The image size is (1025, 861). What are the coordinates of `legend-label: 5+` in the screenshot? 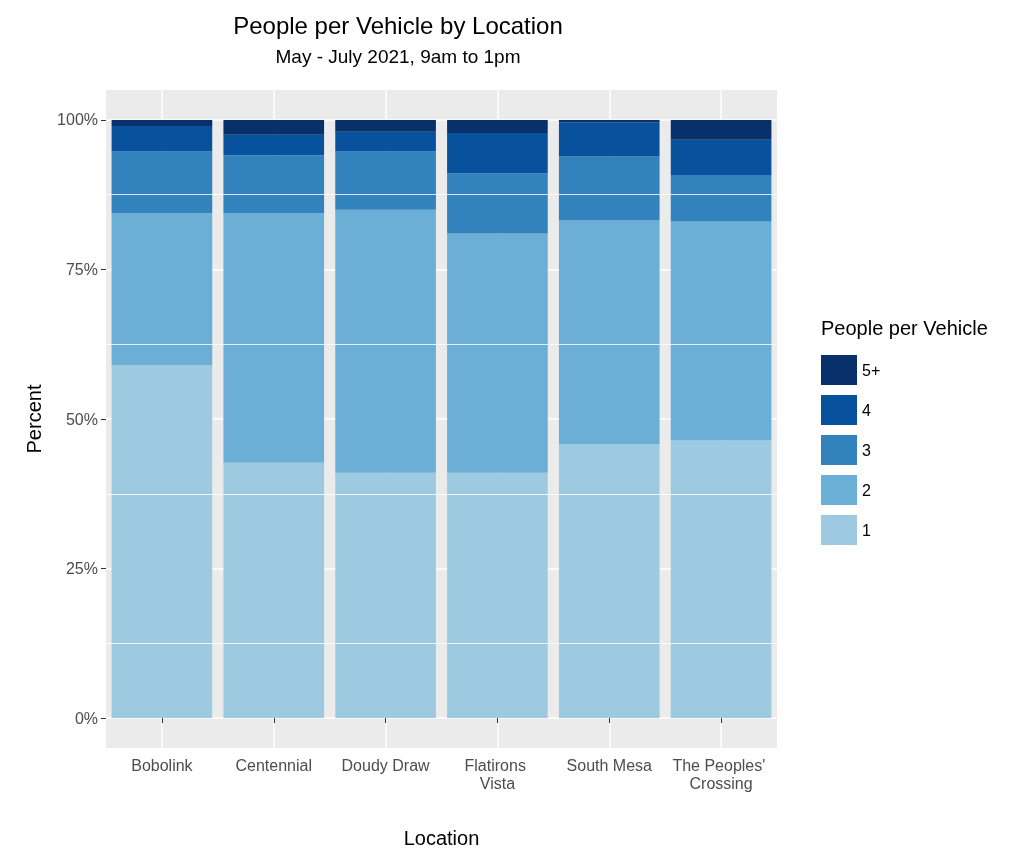 It's located at (871, 370).